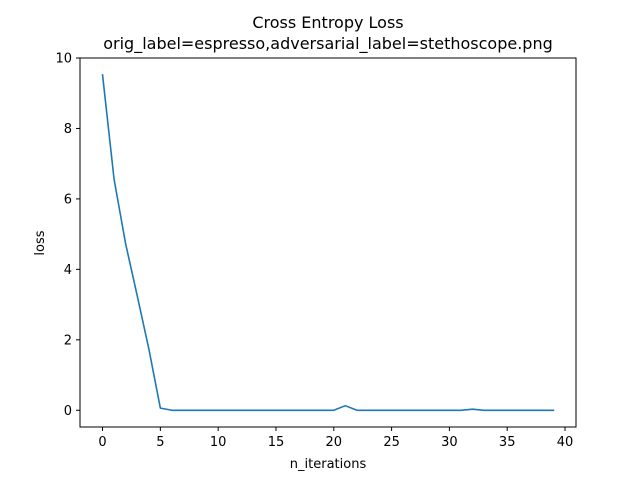 This screenshot has width=640, height=484. What do you see at coordinates (68, 129) in the screenshot?
I see `y-tick-label: 8` at bounding box center [68, 129].